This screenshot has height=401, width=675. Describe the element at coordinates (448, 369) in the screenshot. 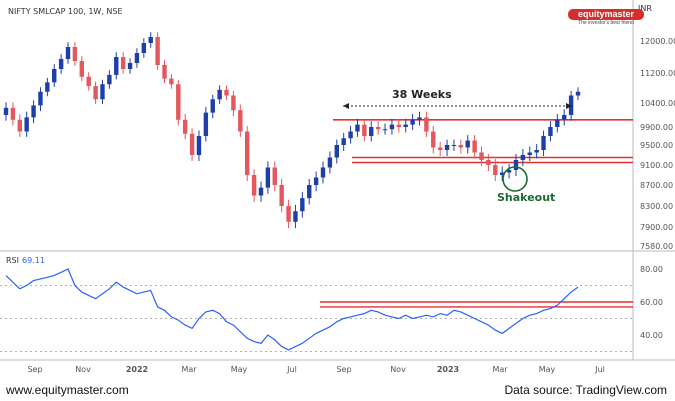

I see `time-tick-label: 2023` at that location.